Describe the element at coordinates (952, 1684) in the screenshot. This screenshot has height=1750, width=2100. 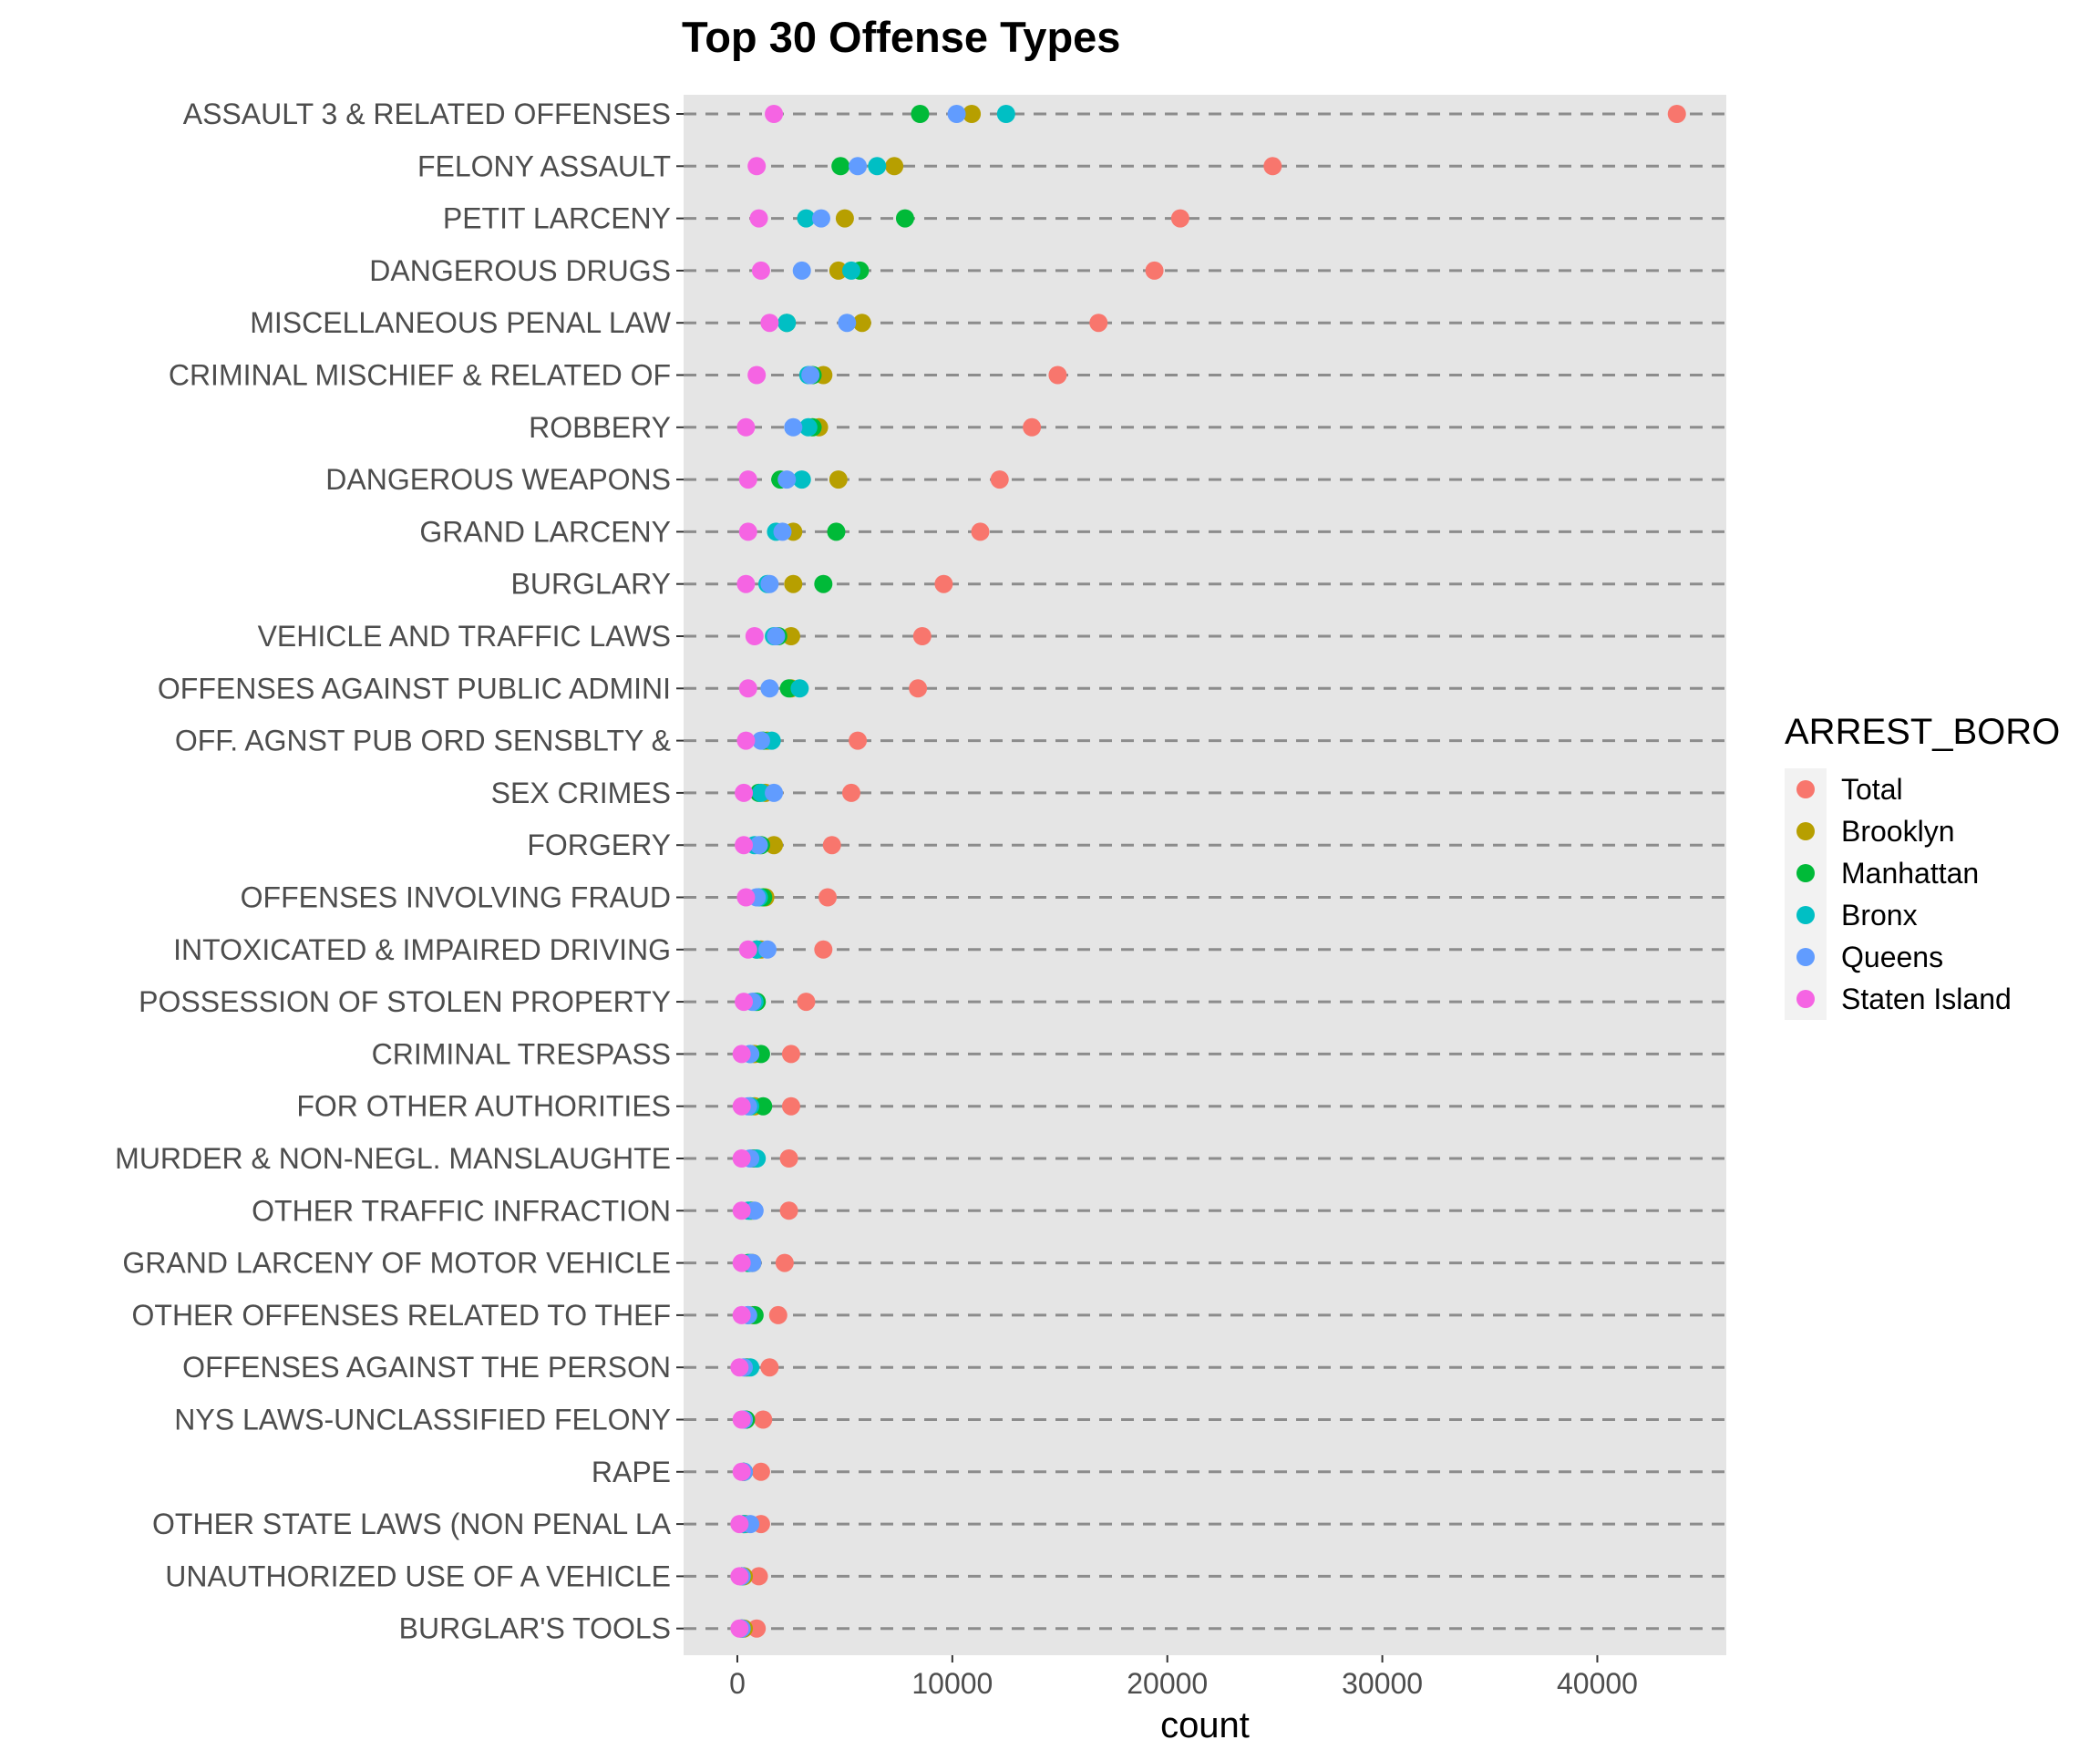
I see `x-tick-label: 10000` at that location.